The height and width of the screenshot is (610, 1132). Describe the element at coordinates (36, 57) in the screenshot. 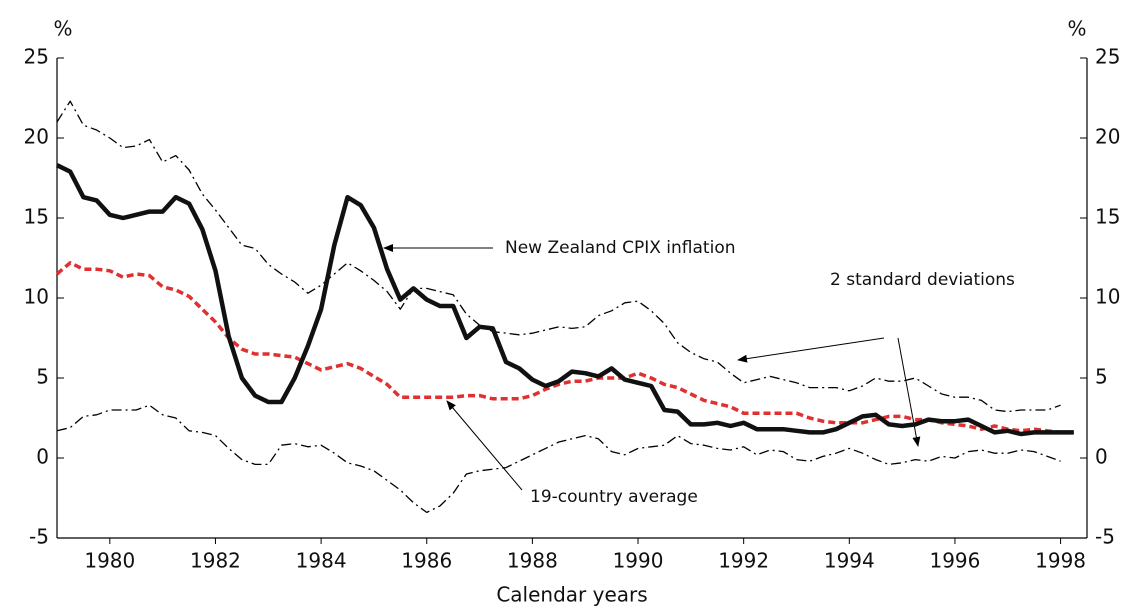

I see `y-tick-label: 25` at that location.